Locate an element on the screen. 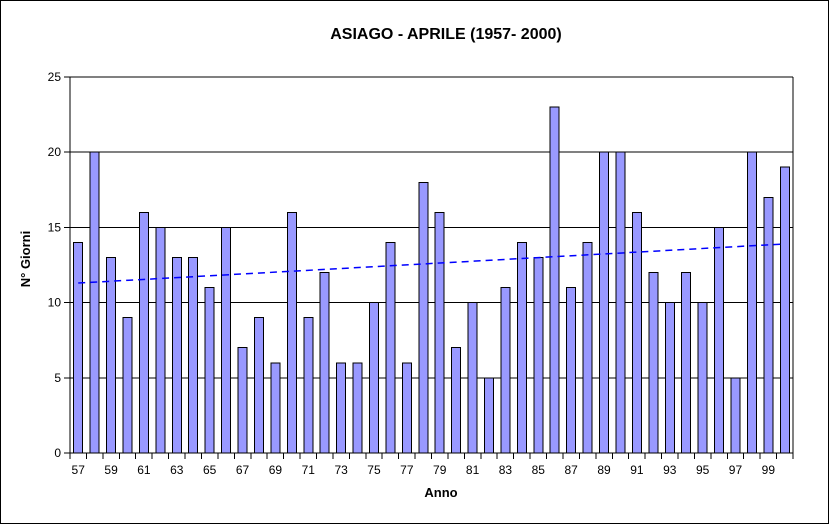 Image resolution: width=829 pixels, height=524 pixels. x-tick-label-73: 73 is located at coordinates (341, 470).